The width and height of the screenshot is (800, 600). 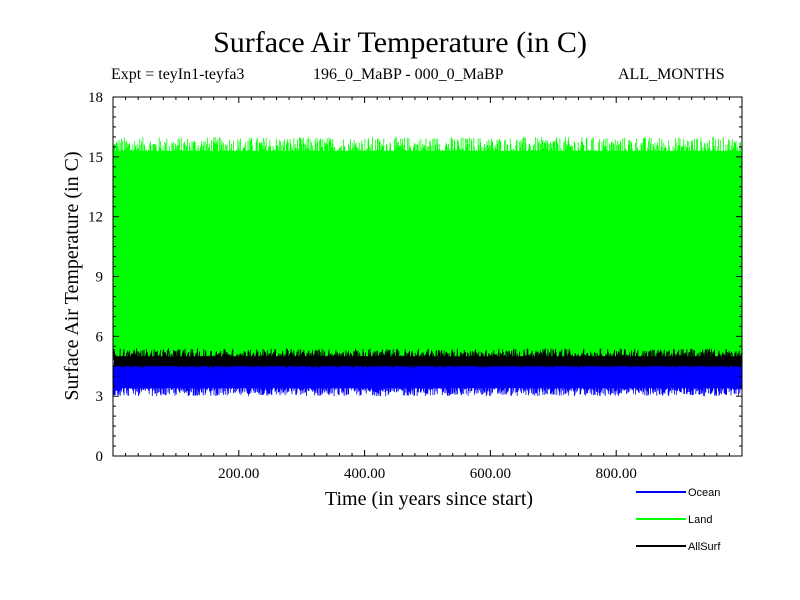 I want to click on chart-title: Surface Air Temperature (in C), so click(x=400, y=42).